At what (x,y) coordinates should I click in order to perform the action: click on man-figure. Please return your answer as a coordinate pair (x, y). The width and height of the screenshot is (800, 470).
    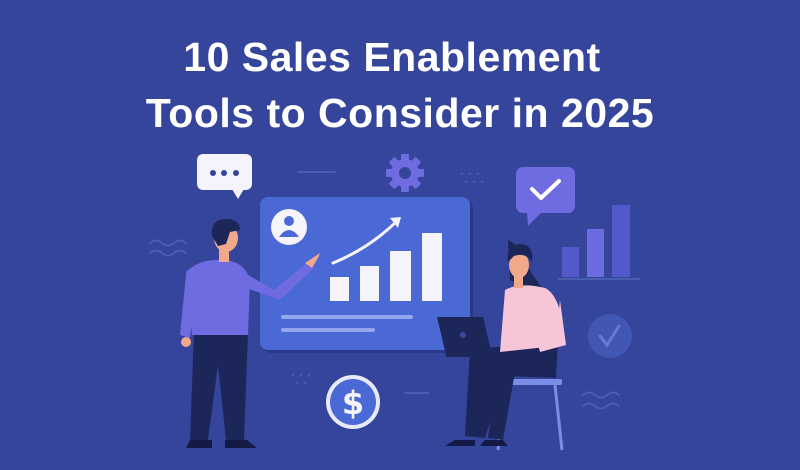
    Looking at the image, I should click on (250, 333).